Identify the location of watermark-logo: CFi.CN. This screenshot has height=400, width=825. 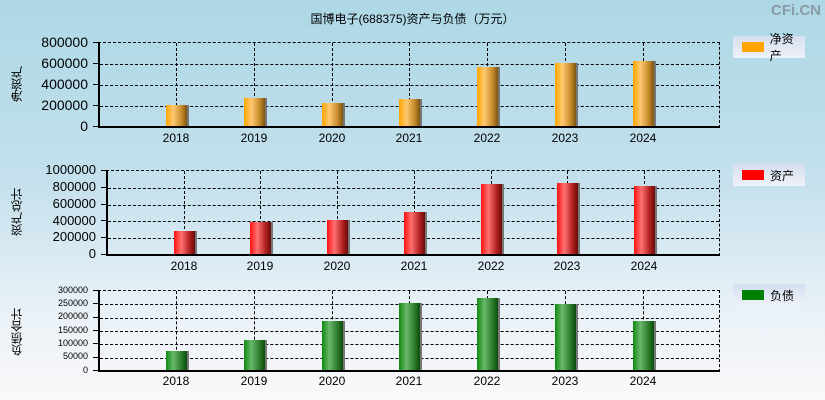
(796, 10).